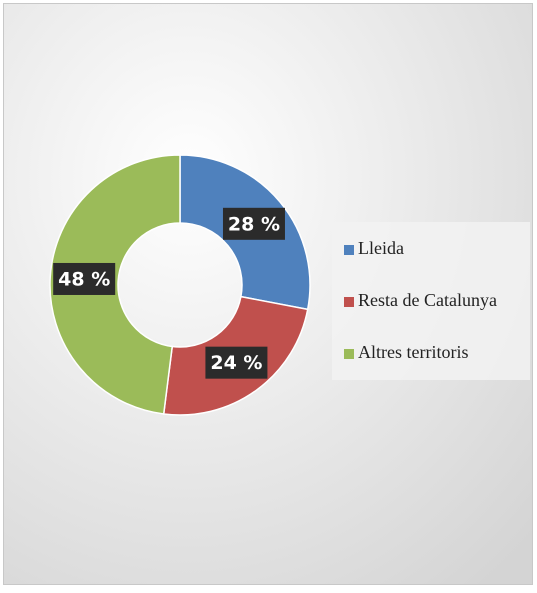  I want to click on legend-label: Altres territoris, so click(413, 352).